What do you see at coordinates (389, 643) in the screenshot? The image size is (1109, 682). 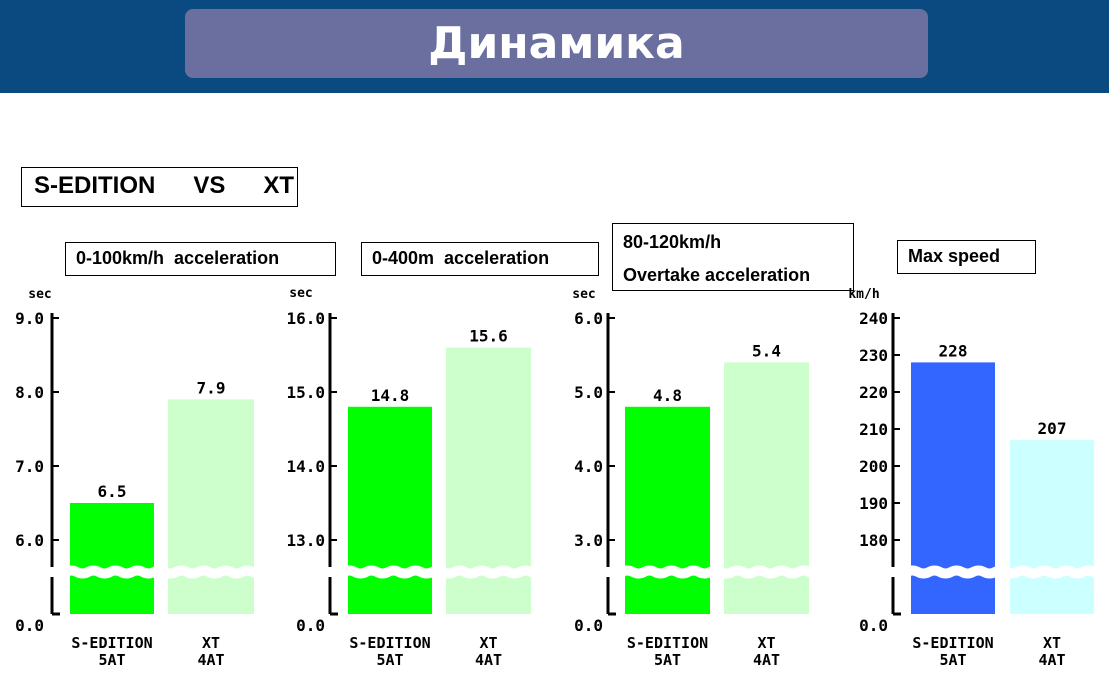 I see `chart-2-category-label-1-line-1: S-EDITION` at bounding box center [389, 643].